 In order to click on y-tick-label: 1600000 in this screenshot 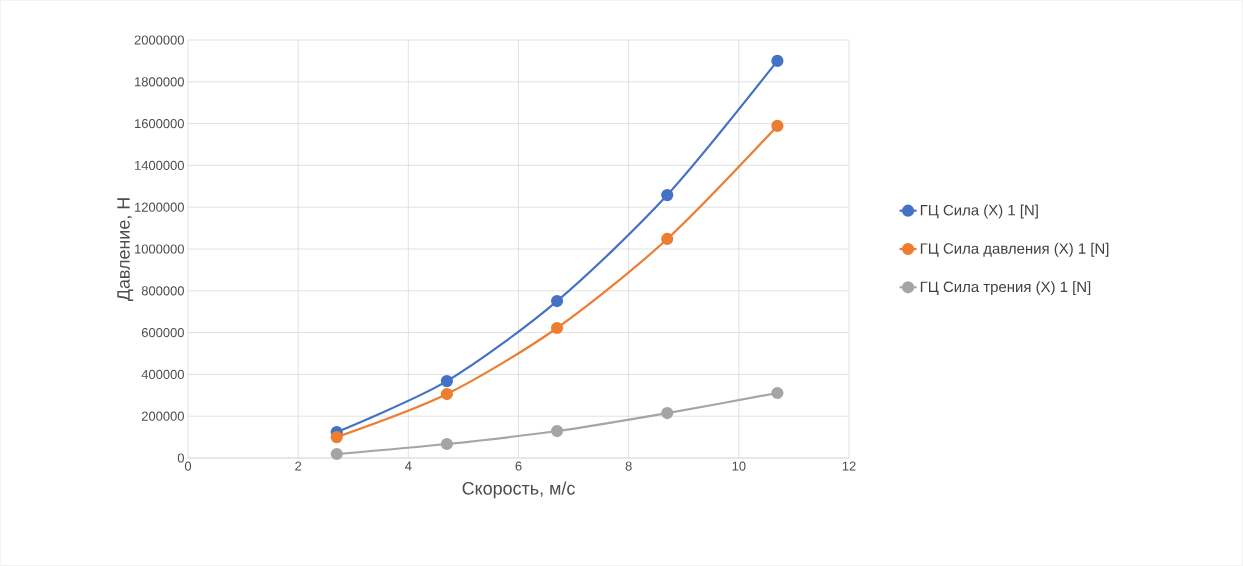, I will do `click(159, 124)`.